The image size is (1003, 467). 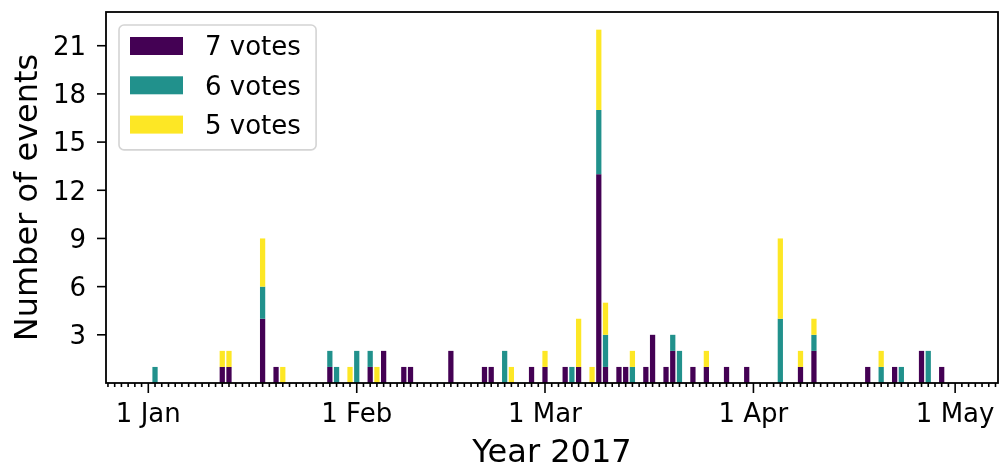 I want to click on x-axis-title: Year 2017, so click(x=551, y=449).